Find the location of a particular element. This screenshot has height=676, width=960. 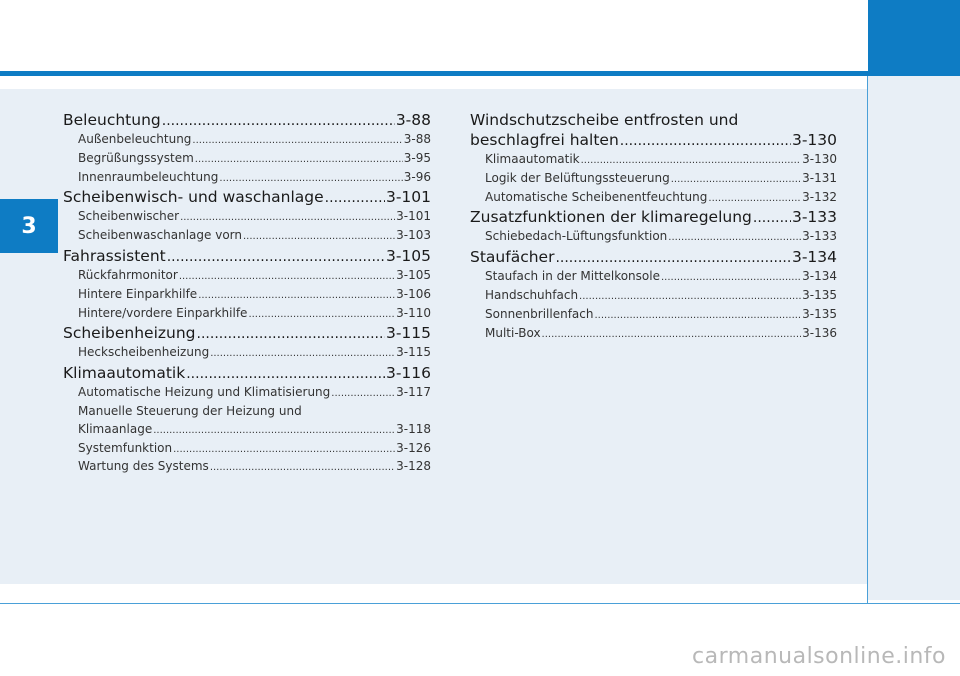

toc-entry-title: Hintere/vordere Einparkhilfe is located at coordinates (163, 312).